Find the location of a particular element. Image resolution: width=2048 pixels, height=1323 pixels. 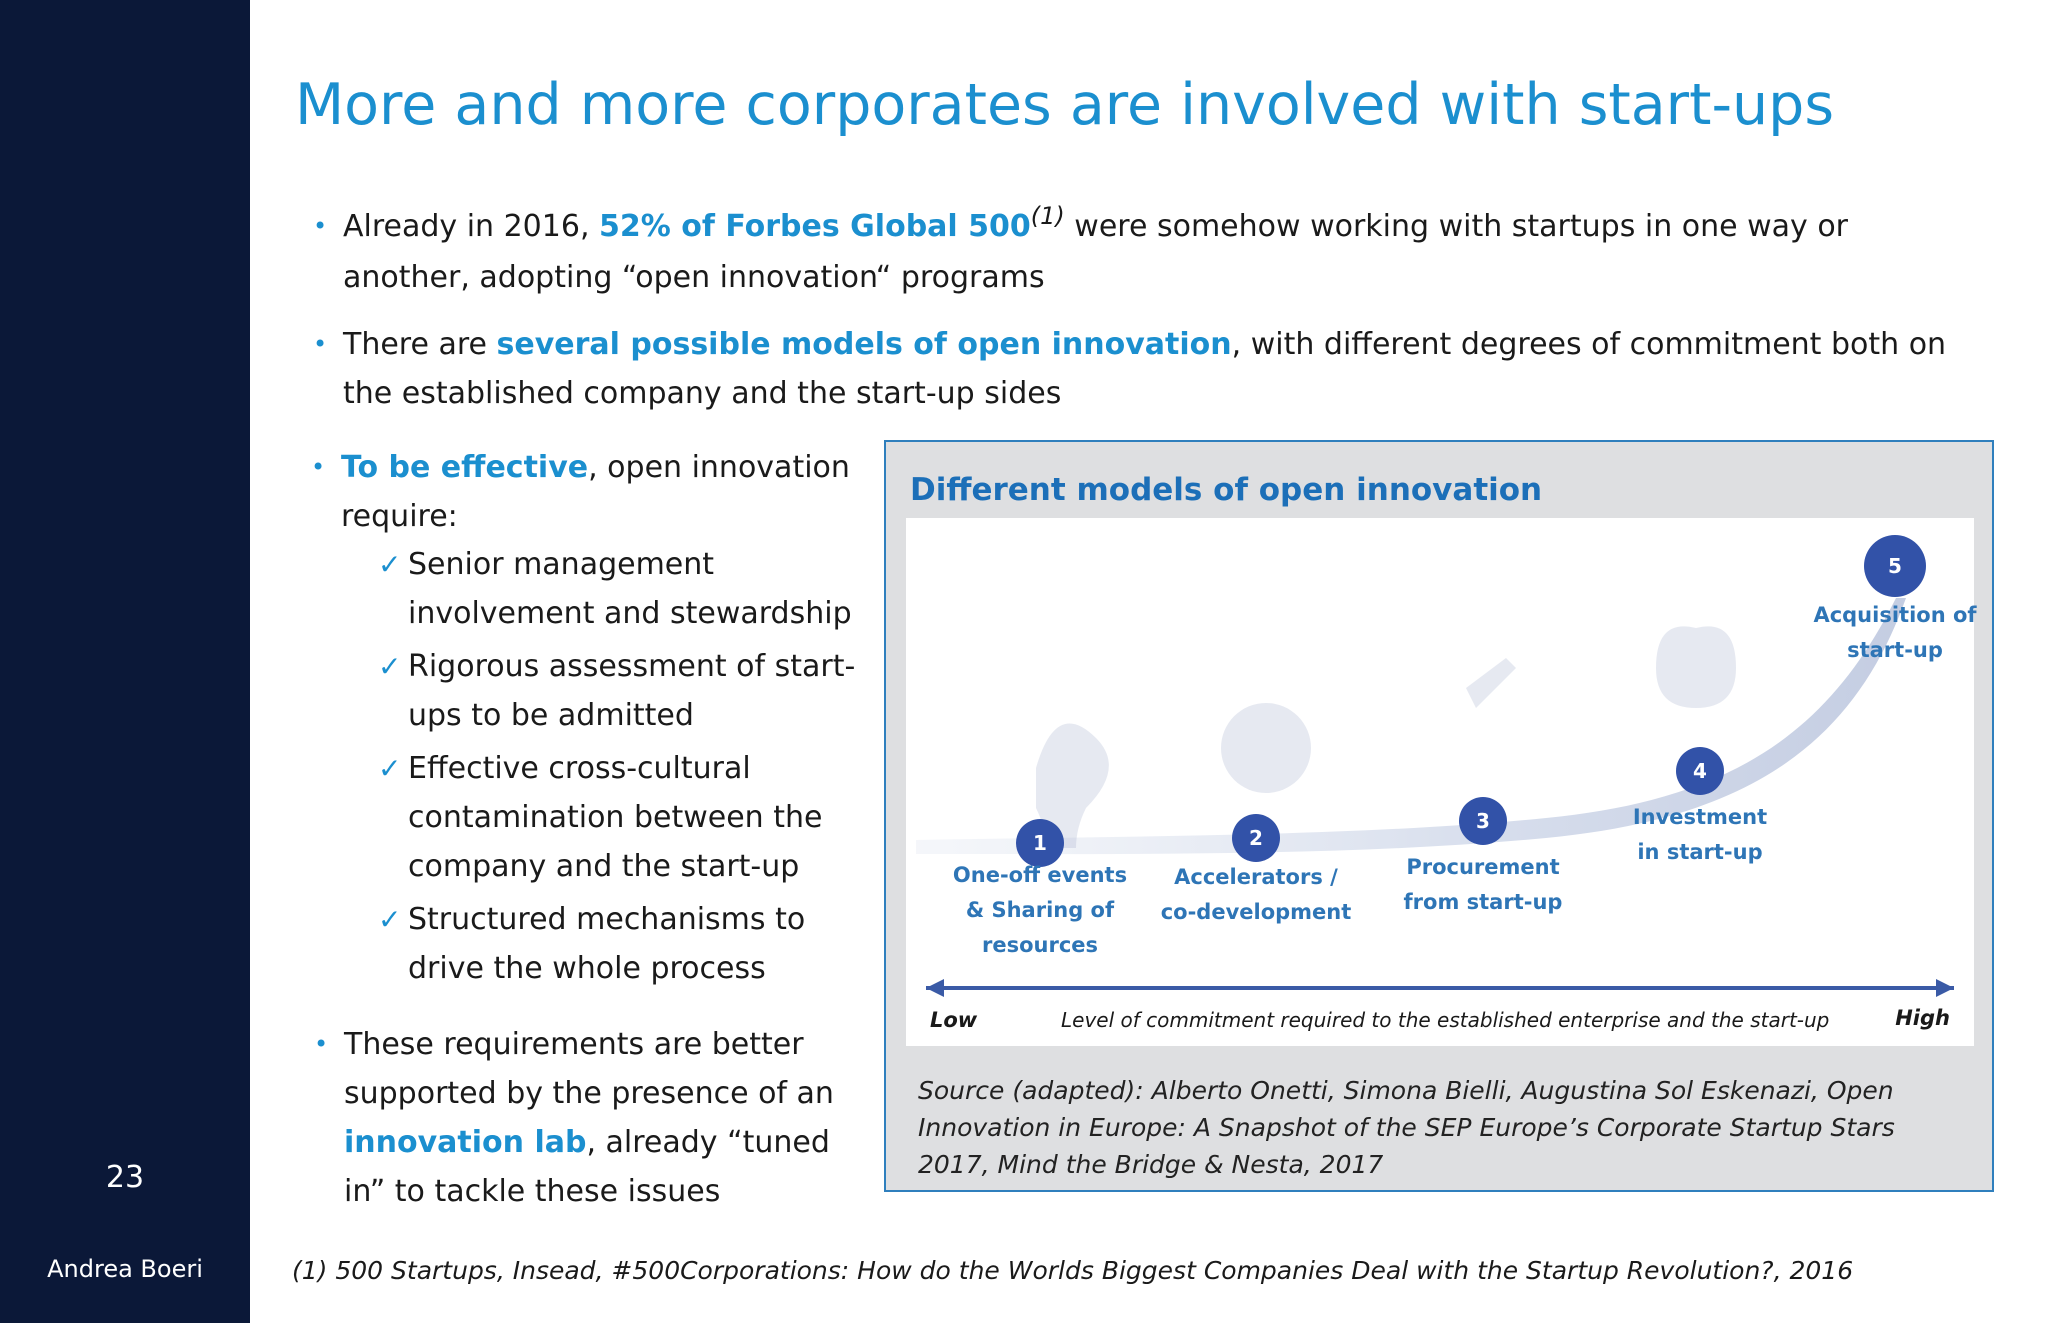

sidebar: 23 Andrea Boeri is located at coordinates (125, 661).